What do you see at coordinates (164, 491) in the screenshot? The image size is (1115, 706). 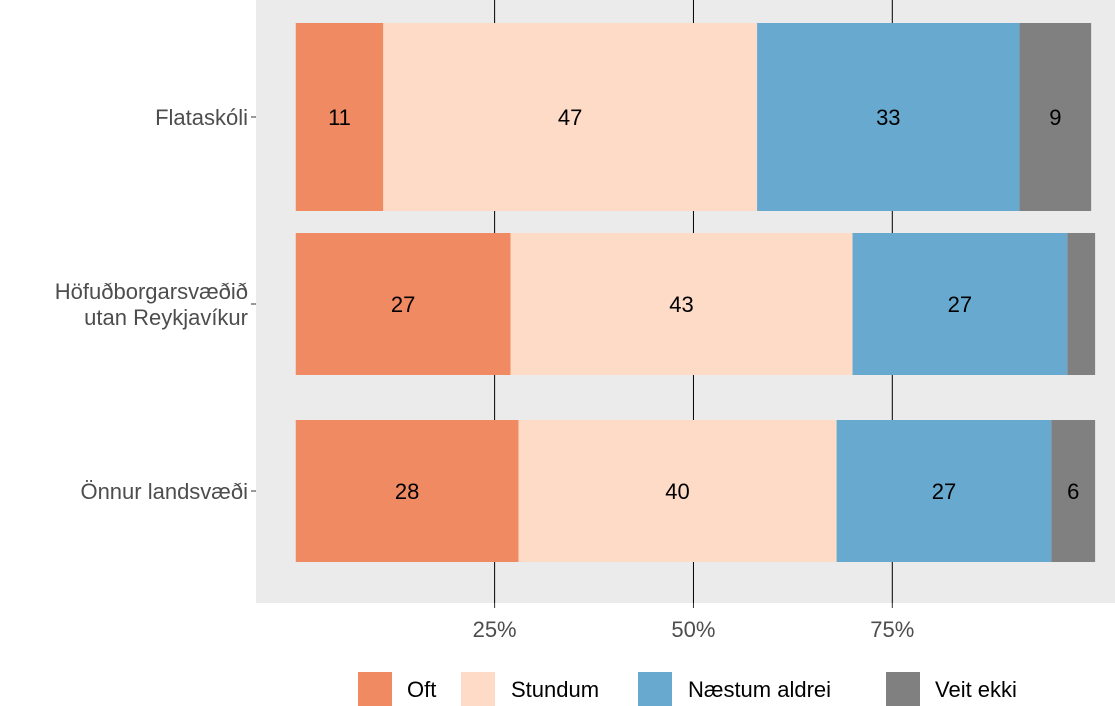 I see `category-label-onnur-landsv-i: Önnur landsvæði` at bounding box center [164, 491].